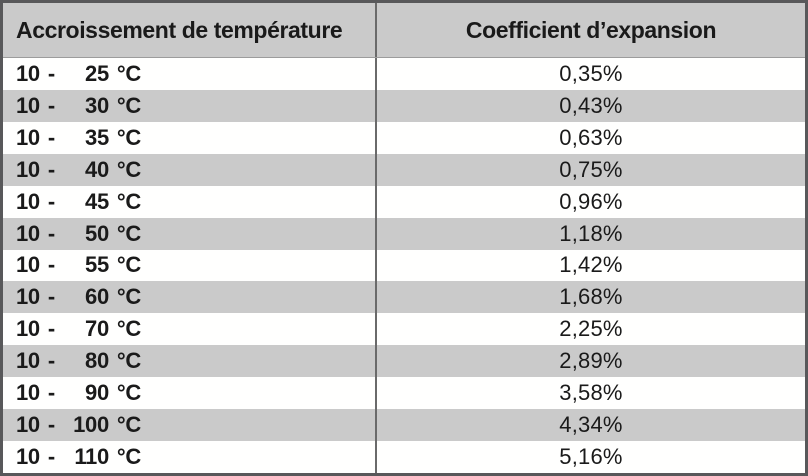  I want to click on coefficient-value: 0,75%, so click(591, 169).